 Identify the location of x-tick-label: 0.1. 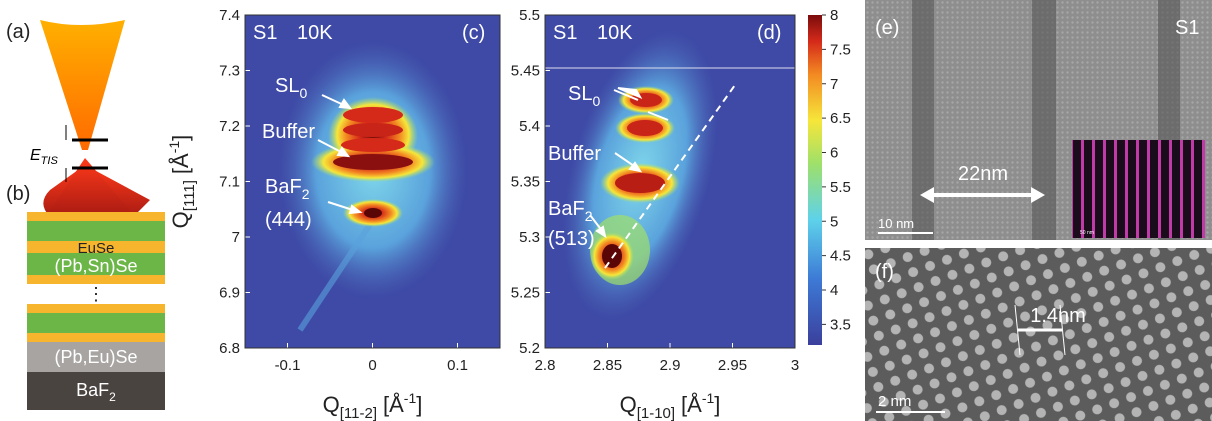
(457, 365).